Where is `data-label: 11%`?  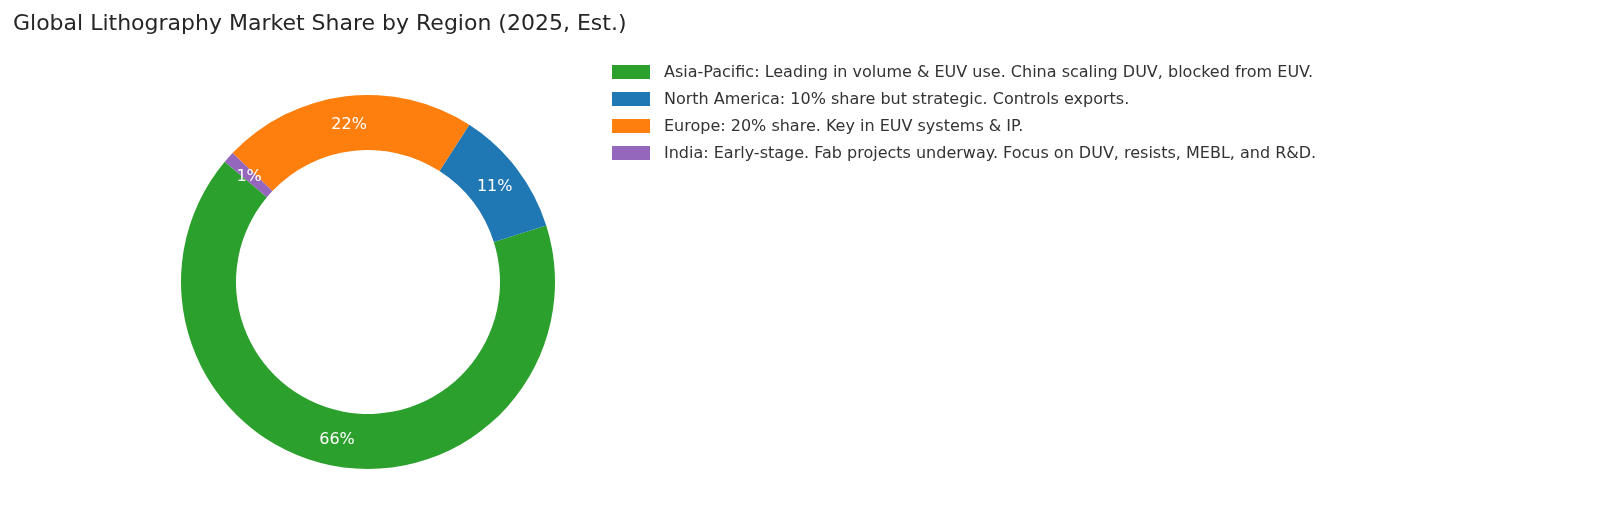 data-label: 11% is located at coordinates (494, 185).